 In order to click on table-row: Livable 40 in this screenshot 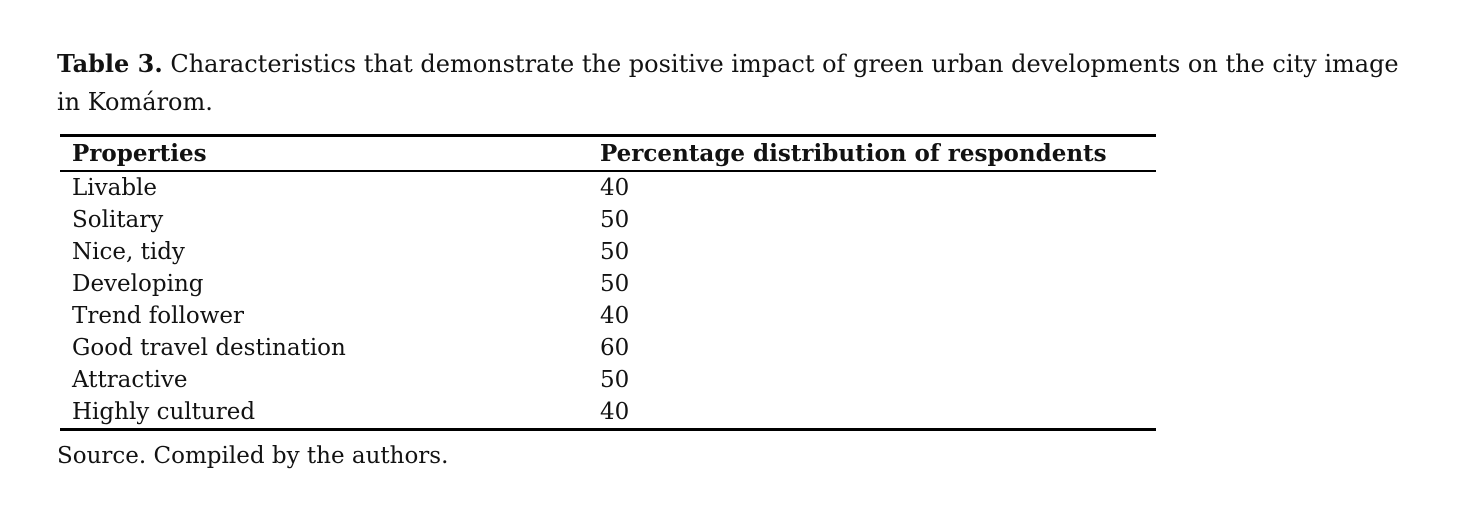, I will do `click(608, 187)`.